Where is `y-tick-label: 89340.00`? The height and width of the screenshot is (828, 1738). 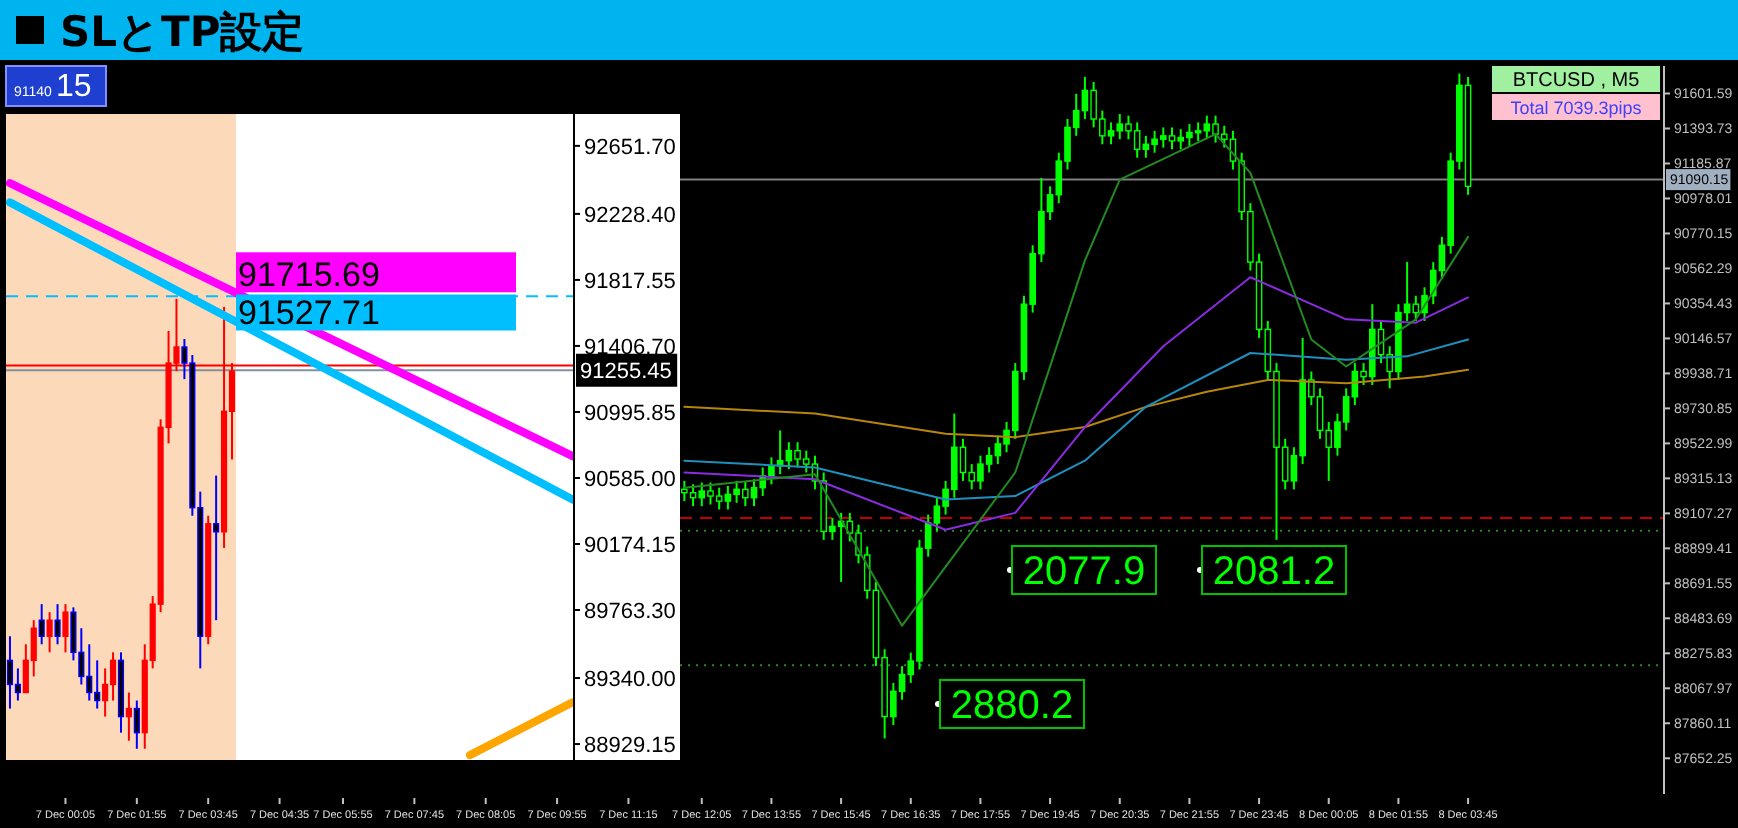
y-tick-label: 89340.00 is located at coordinates (630, 679).